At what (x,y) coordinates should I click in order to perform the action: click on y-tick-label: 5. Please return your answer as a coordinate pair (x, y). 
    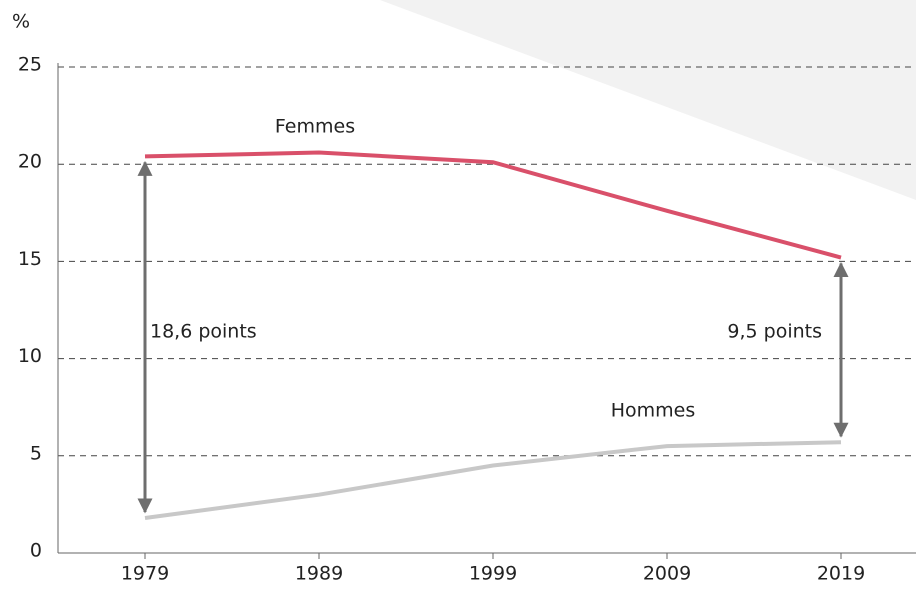
    Looking at the image, I should click on (36, 453).